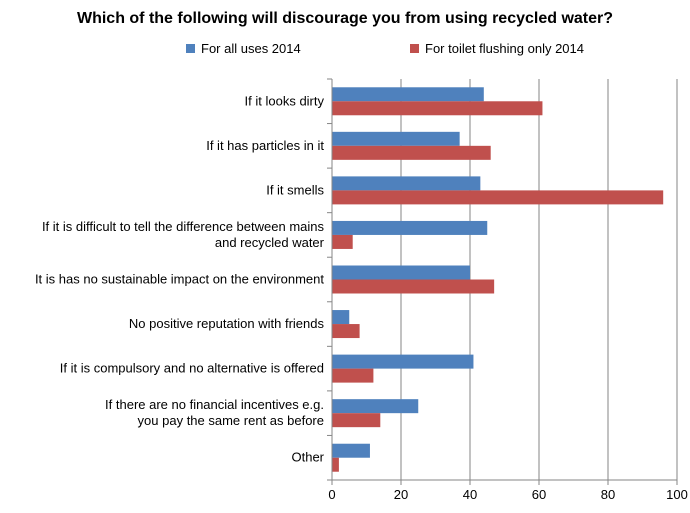 The image size is (690, 513). Describe the element at coordinates (331, 494) in the screenshot. I see `x-tick-label-0: 0` at that location.